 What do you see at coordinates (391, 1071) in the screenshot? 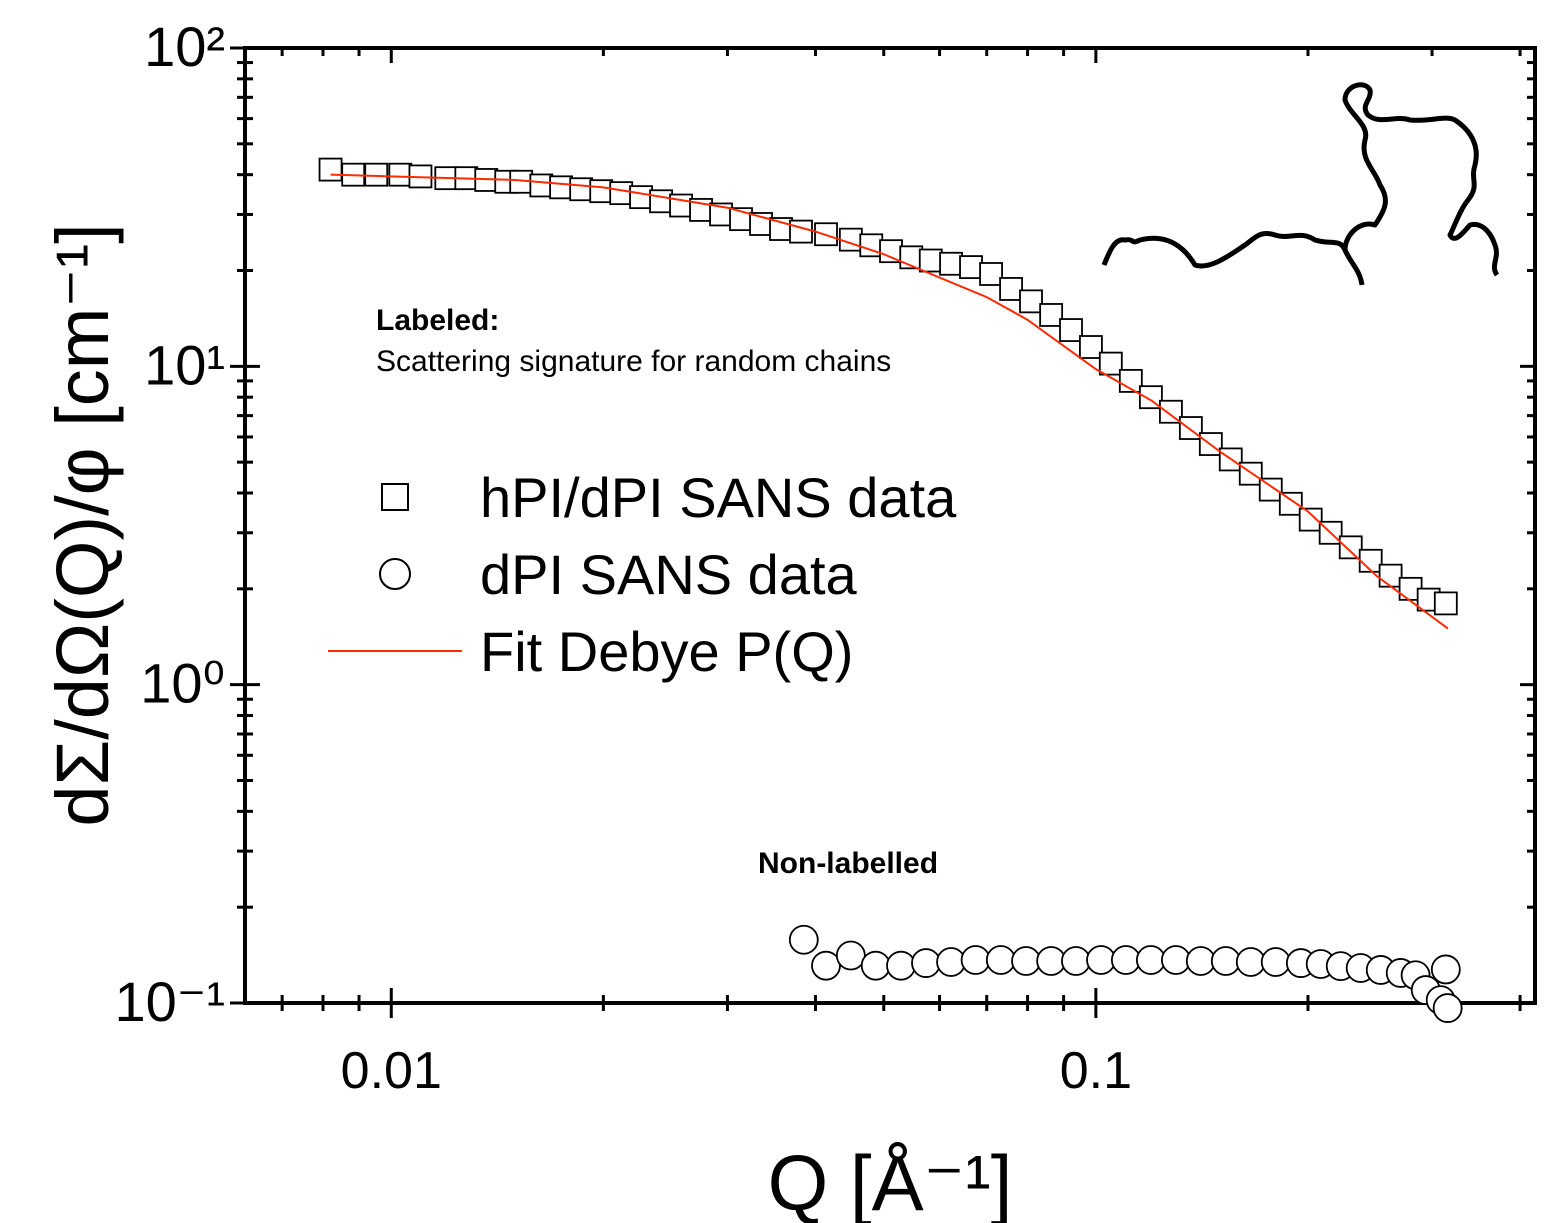
I see `x-tick-label: 0.01` at bounding box center [391, 1071].